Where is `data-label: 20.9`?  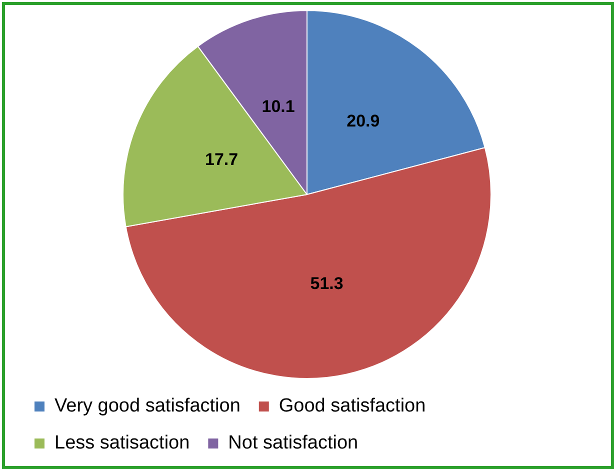
data-label: 20.9 is located at coordinates (363, 120).